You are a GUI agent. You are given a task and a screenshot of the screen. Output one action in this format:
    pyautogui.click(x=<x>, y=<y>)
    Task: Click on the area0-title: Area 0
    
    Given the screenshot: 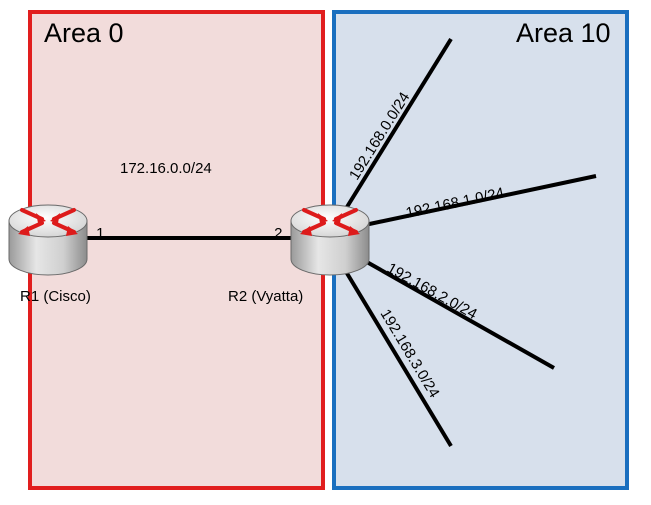 What is the action you would take?
    pyautogui.click(x=84, y=33)
    